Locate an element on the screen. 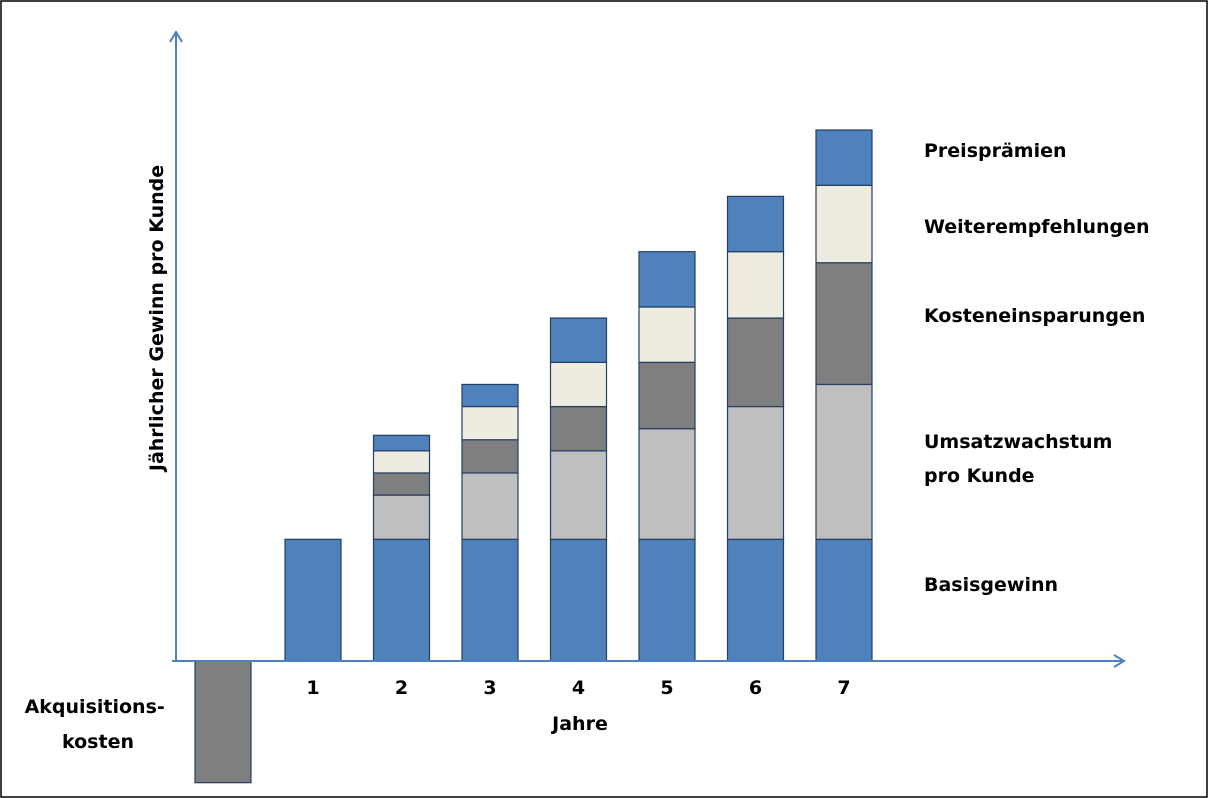 The height and width of the screenshot is (798, 1208). x-tick-labels: 1 2 3 4 5 6 7 is located at coordinates (578, 688).